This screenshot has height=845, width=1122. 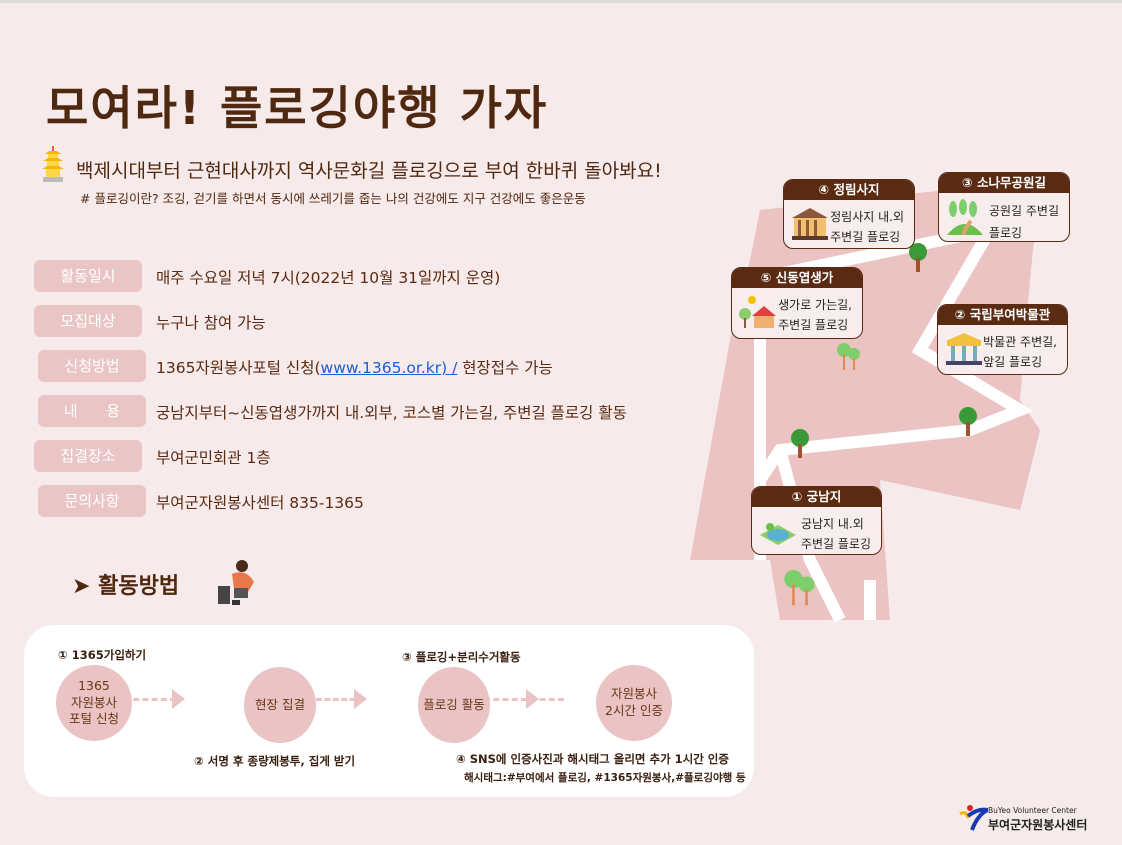 What do you see at coordinates (1038, 825) in the screenshot?
I see `logo-ko: 부여군자원봉사센터` at bounding box center [1038, 825].